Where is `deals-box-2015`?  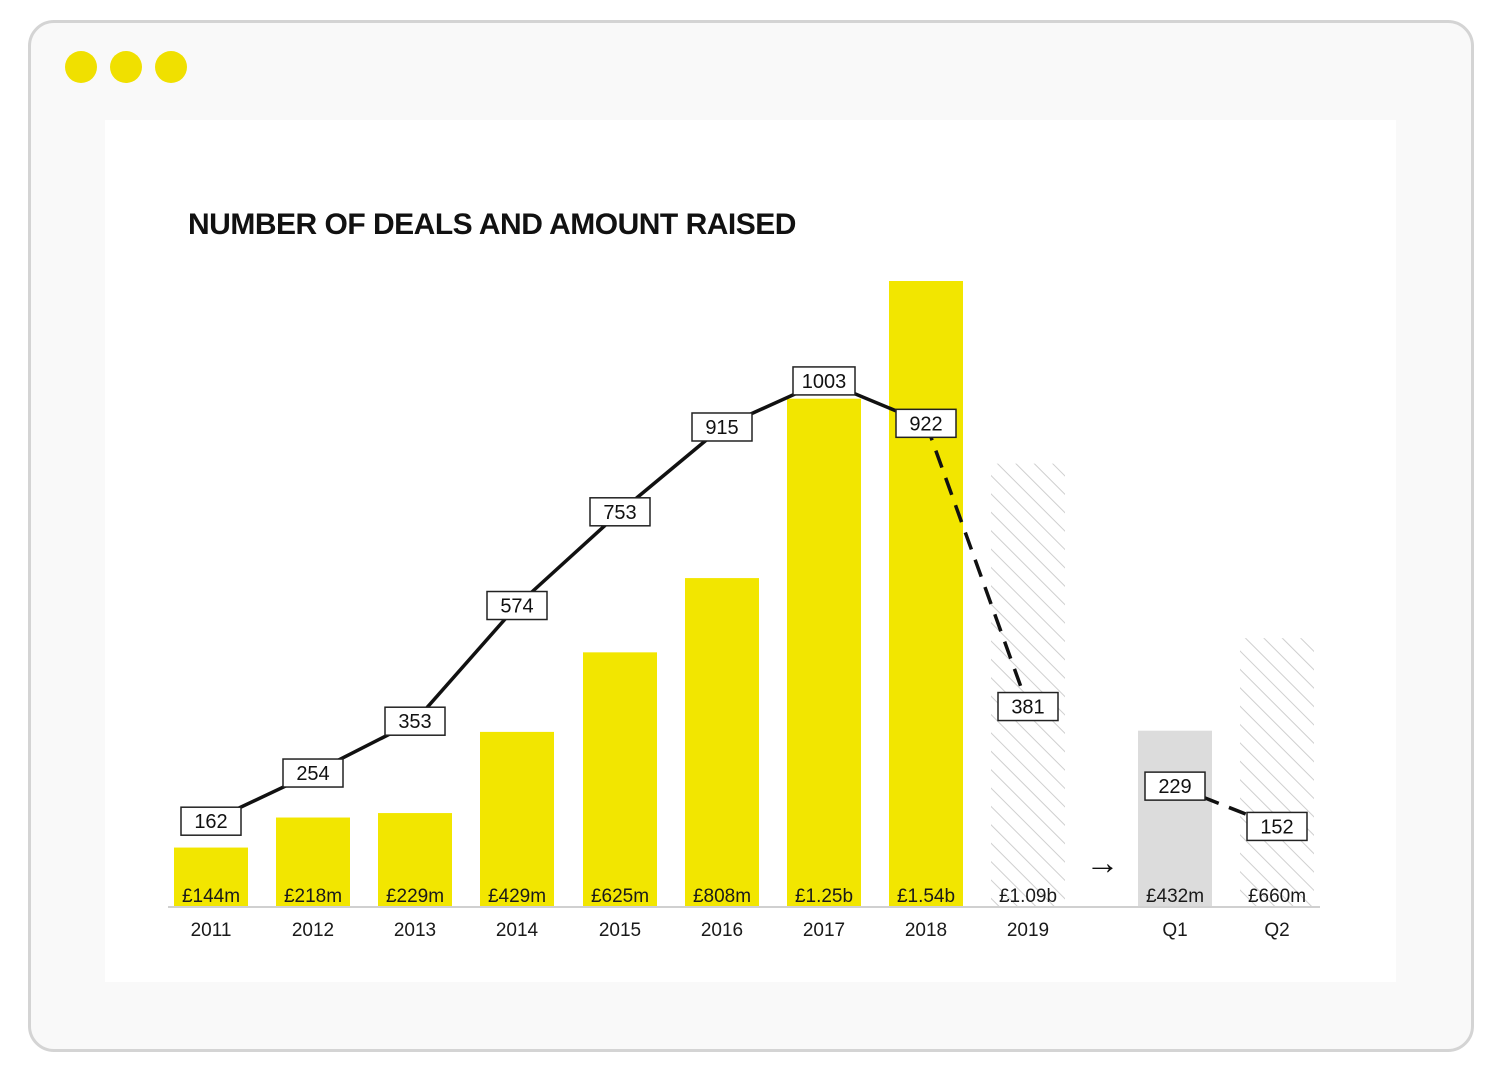
deals-box-2015 is located at coordinates (620, 512).